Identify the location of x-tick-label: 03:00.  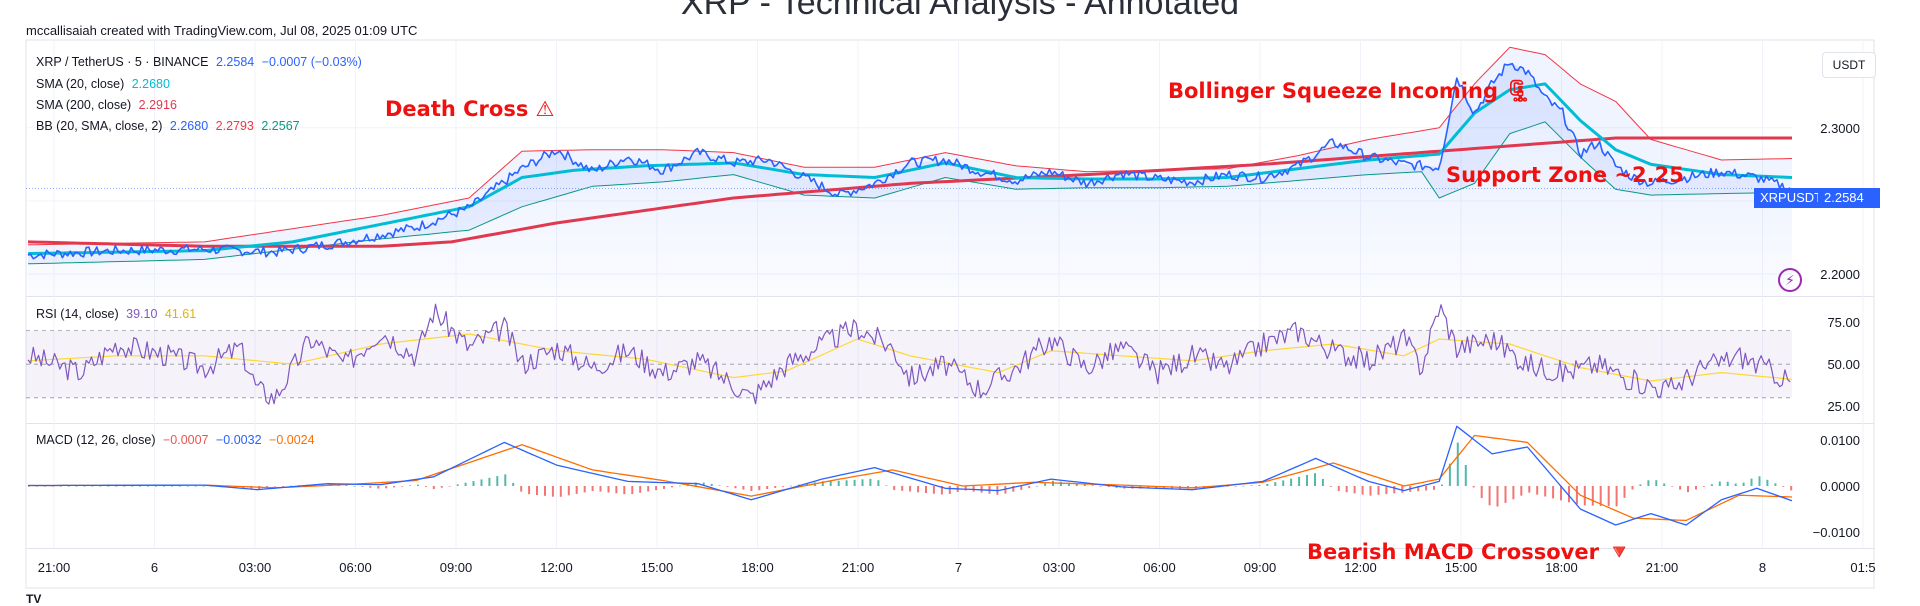
(255, 567).